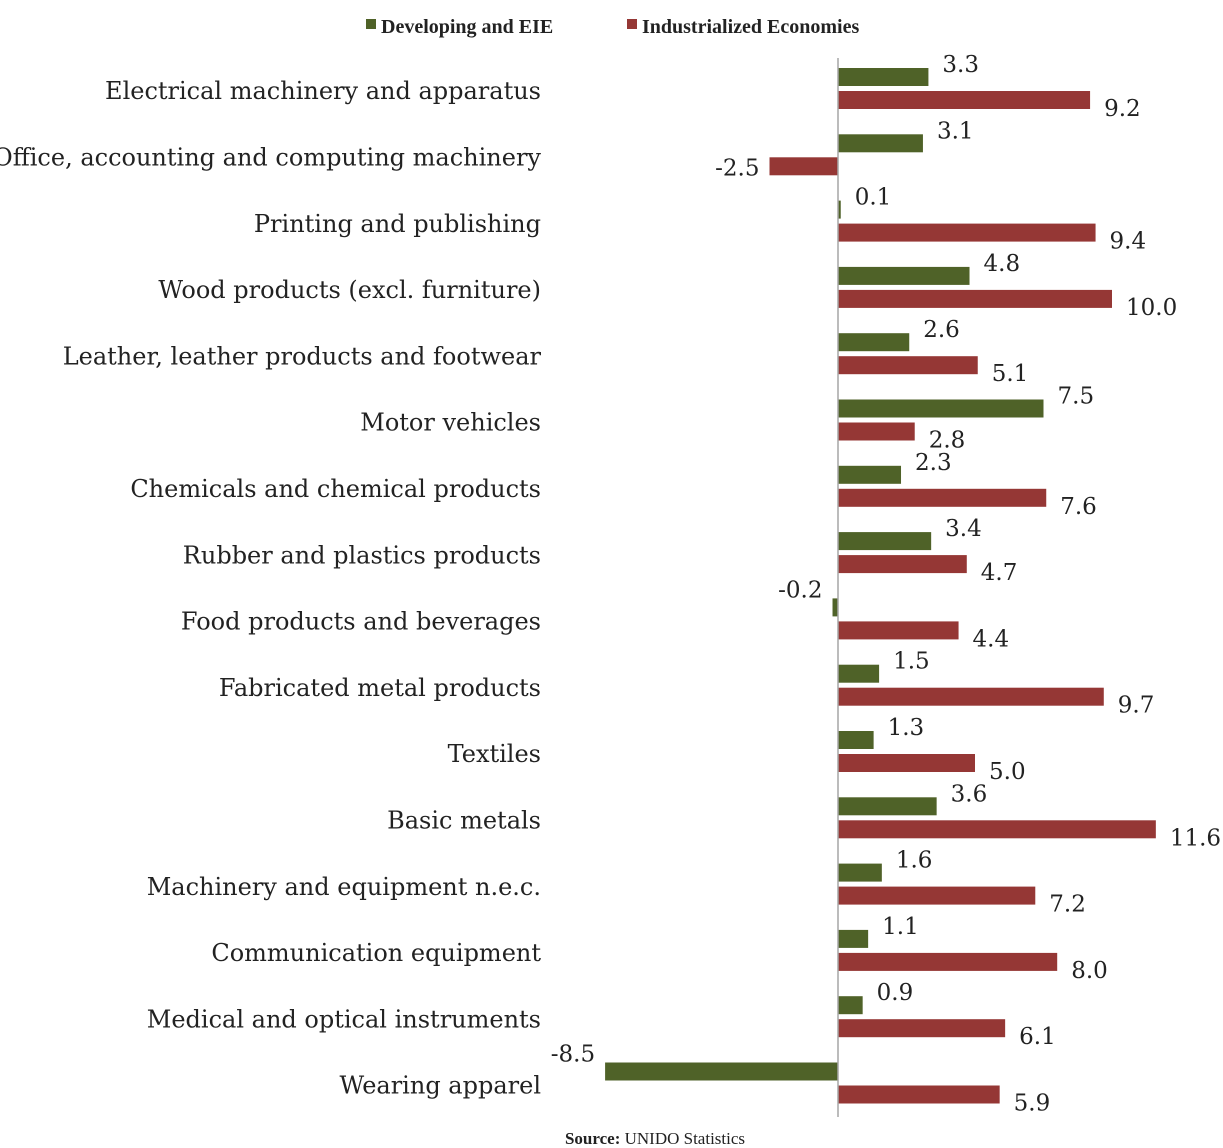 This screenshot has height=1148, width=1223. Describe the element at coordinates (335, 489) in the screenshot. I see `category-label: Chemicals and chemical products` at that location.